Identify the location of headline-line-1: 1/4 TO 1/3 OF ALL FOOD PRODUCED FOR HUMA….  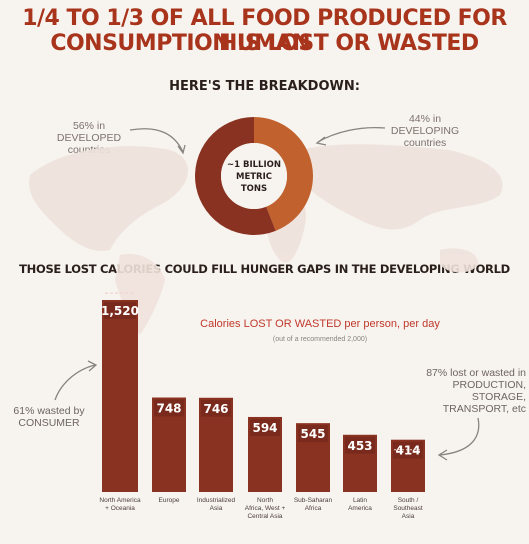
(264, 31).